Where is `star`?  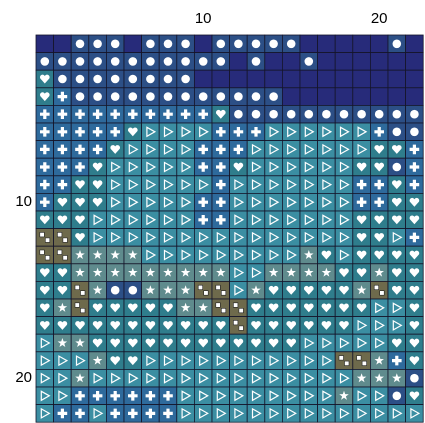
star is located at coordinates (256, 290).